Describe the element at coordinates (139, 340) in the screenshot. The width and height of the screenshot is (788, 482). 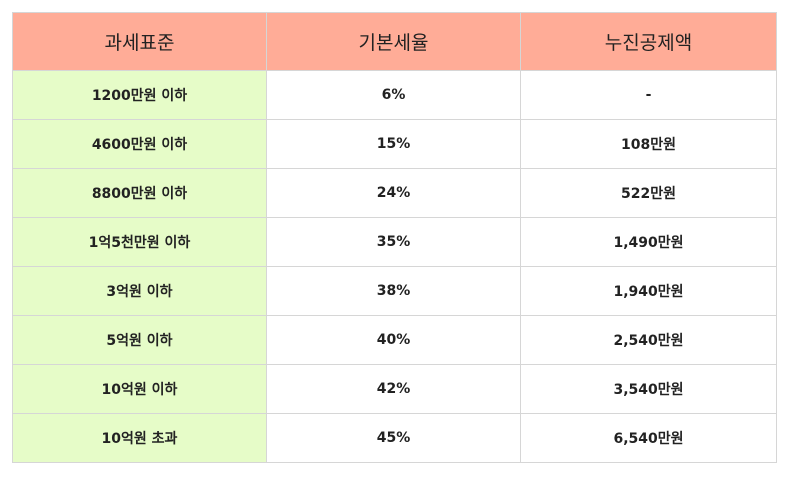
I see `tax-base-cell: 5억원 이하` at that location.